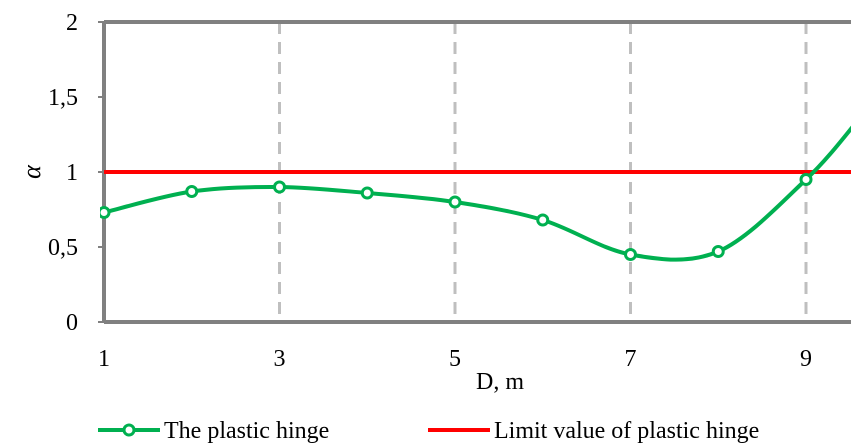  What do you see at coordinates (104, 359) in the screenshot?
I see `x-tick-label: 1` at bounding box center [104, 359].